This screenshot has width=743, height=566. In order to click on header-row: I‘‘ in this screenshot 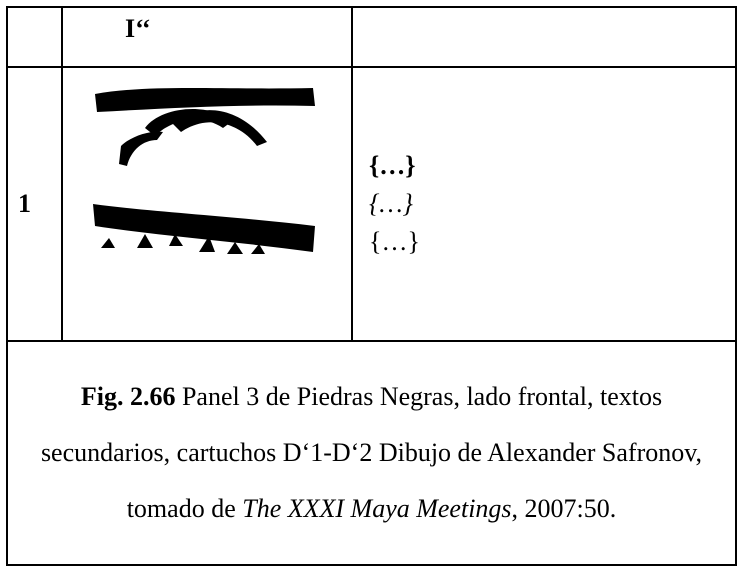, I will do `click(371, 37)`.